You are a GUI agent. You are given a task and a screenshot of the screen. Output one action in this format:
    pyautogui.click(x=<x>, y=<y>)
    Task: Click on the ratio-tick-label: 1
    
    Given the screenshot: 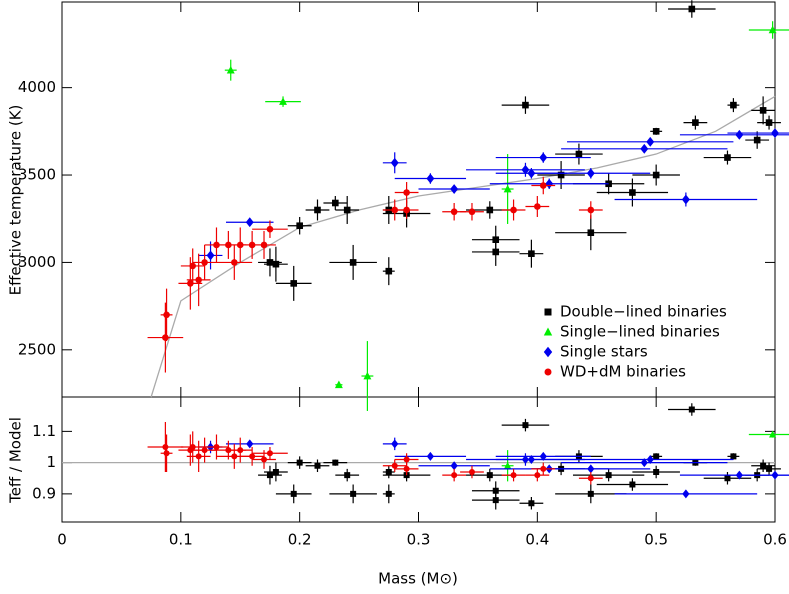 What is the action you would take?
    pyautogui.click(x=51, y=462)
    